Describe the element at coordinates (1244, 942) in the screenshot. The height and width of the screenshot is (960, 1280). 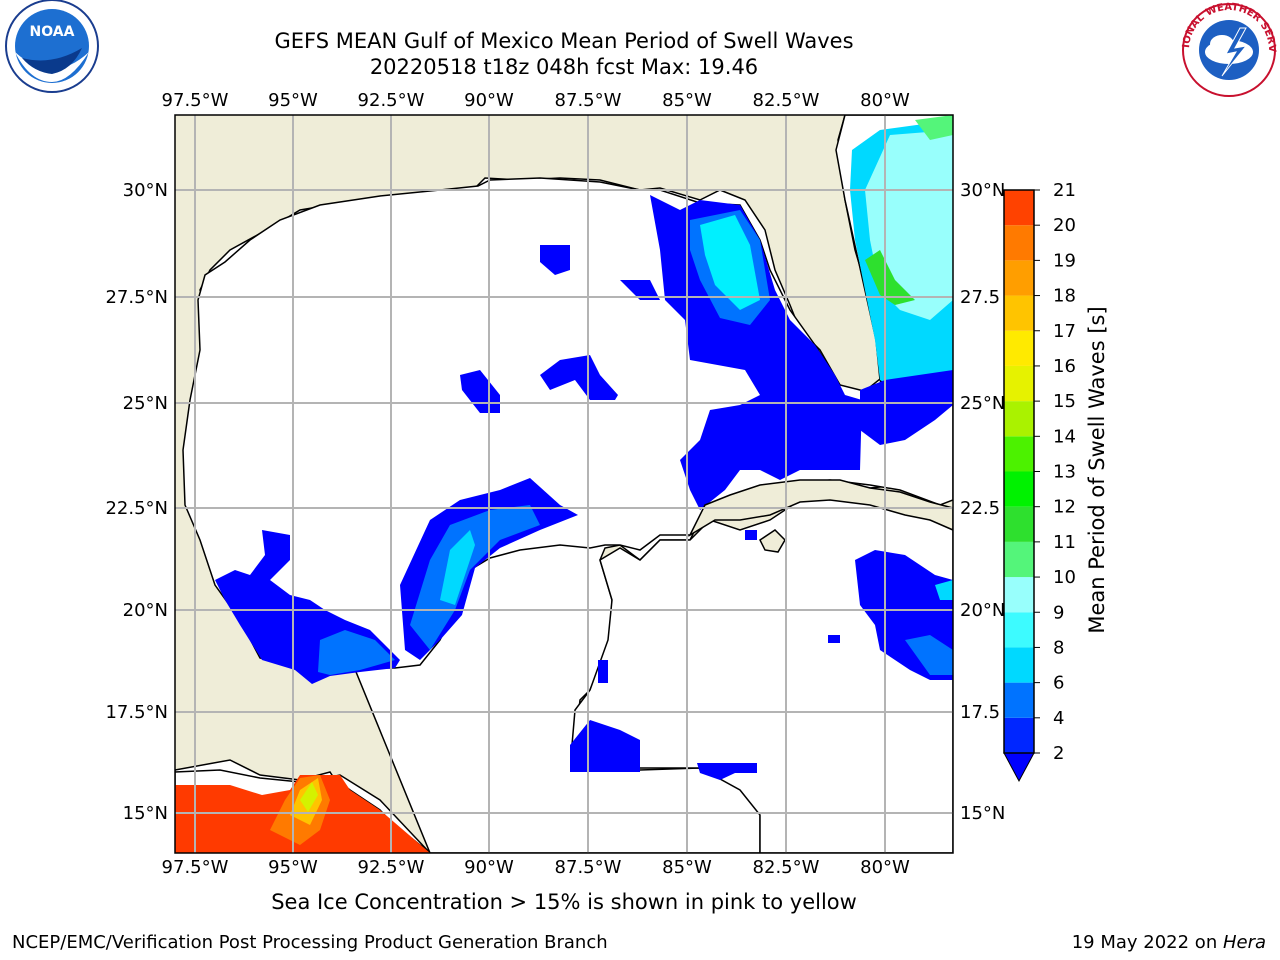
I see `footer-host: Hera` at that location.